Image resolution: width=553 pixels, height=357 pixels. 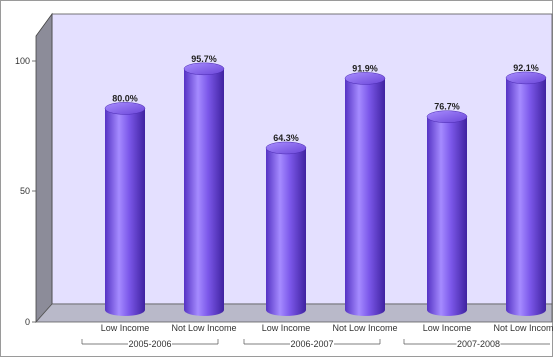 I want to click on bar: 80.0%, so click(x=125, y=205).